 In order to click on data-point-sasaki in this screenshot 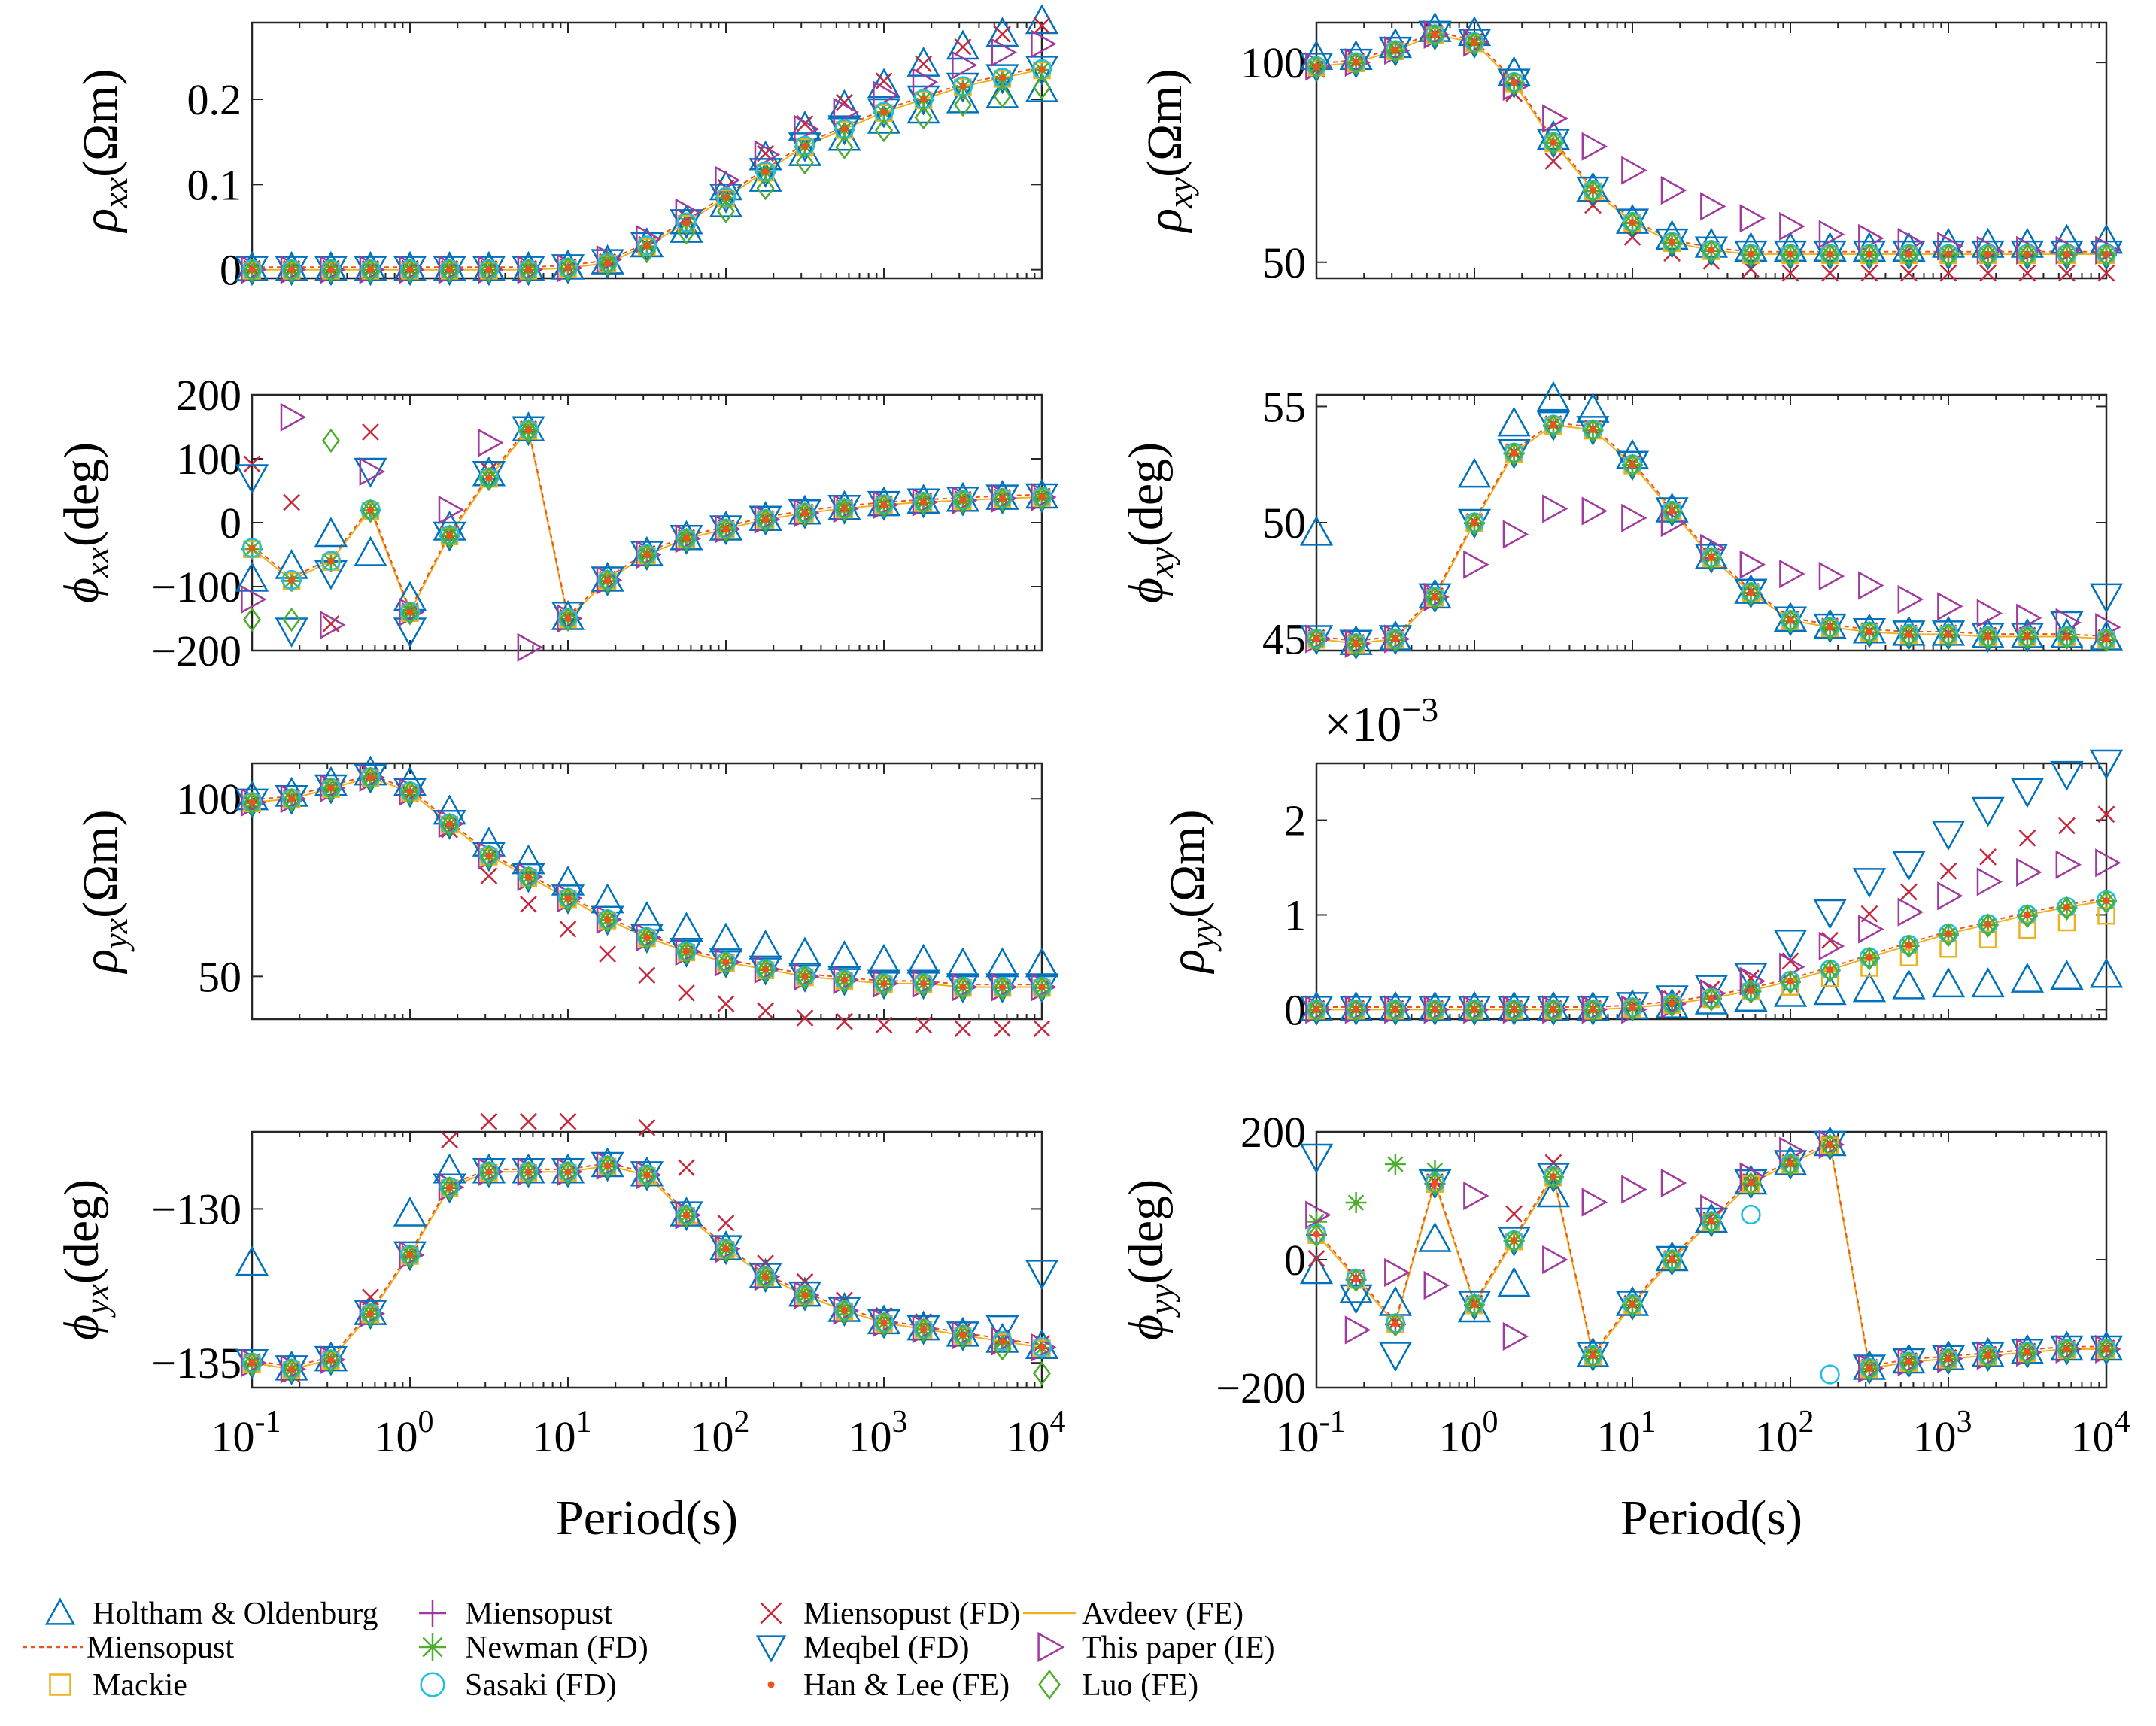, I will do `click(725, 197)`.